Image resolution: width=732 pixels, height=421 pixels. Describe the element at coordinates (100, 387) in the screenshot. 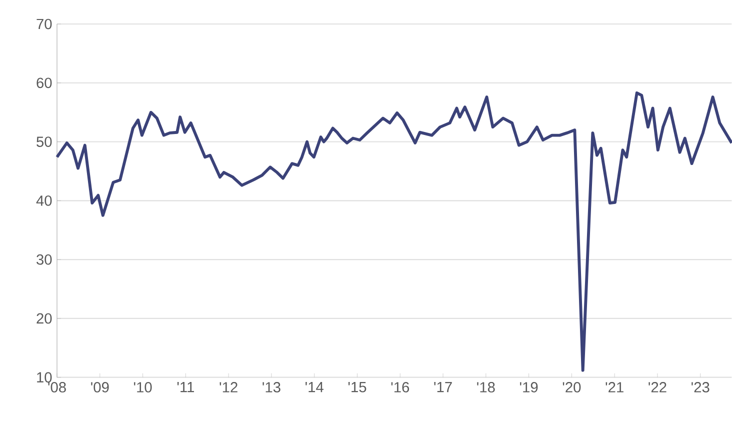

I see `x-tick-label: '09` at that location.